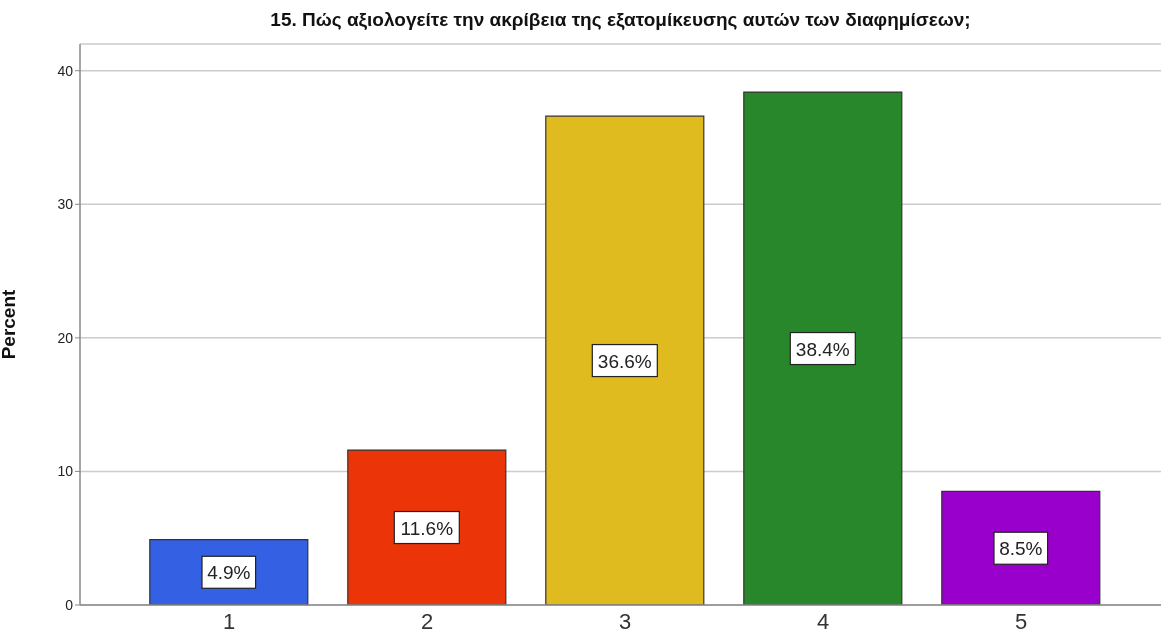  I want to click on x-tick-label: 3, so click(625, 621).